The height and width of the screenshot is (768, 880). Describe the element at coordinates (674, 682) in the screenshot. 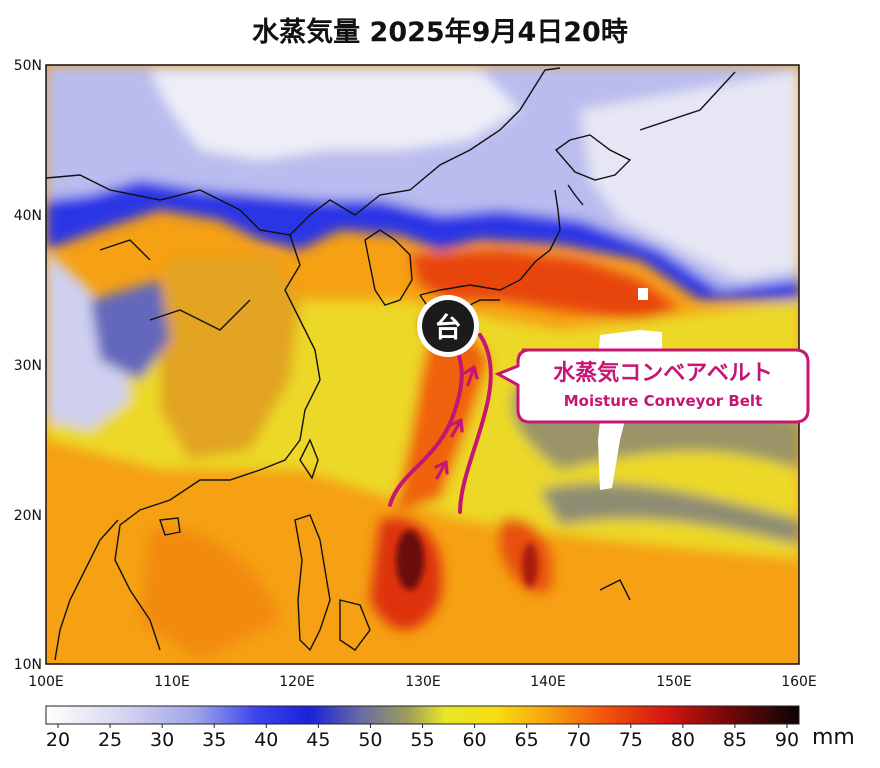

I see `lon-label: 150E` at that location.